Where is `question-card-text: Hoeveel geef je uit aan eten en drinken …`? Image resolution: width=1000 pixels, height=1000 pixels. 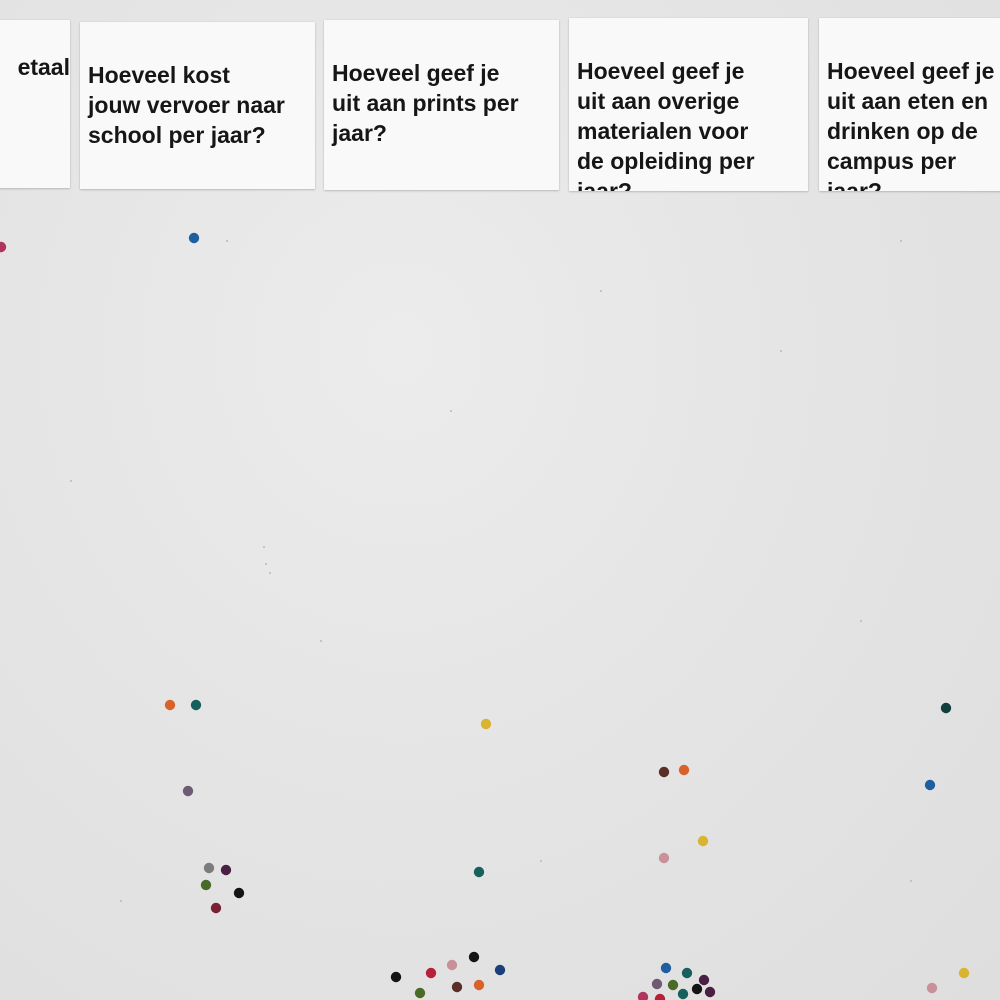
question-card-text: Hoeveel geef je uit aan eten en drinken … is located at coordinates (911, 124).